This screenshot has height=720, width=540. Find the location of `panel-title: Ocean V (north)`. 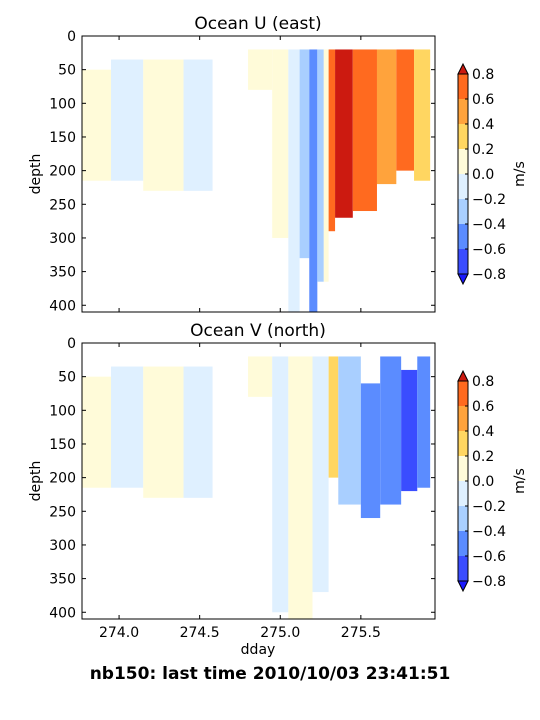

panel-title: Ocean V (north) is located at coordinates (258, 331).